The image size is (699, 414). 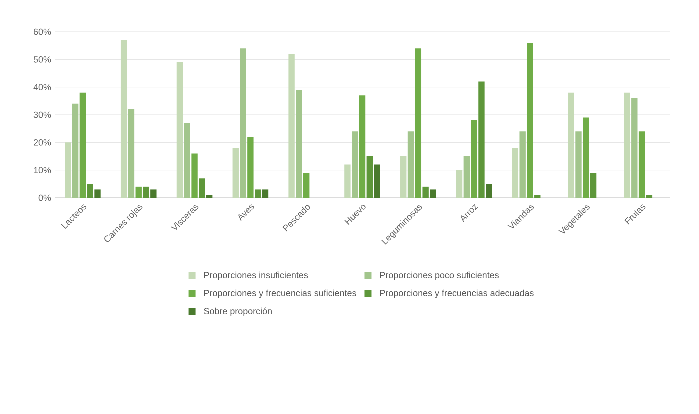 What do you see at coordinates (43, 142) in the screenshot?
I see `y-tick-label: 20%` at bounding box center [43, 142].